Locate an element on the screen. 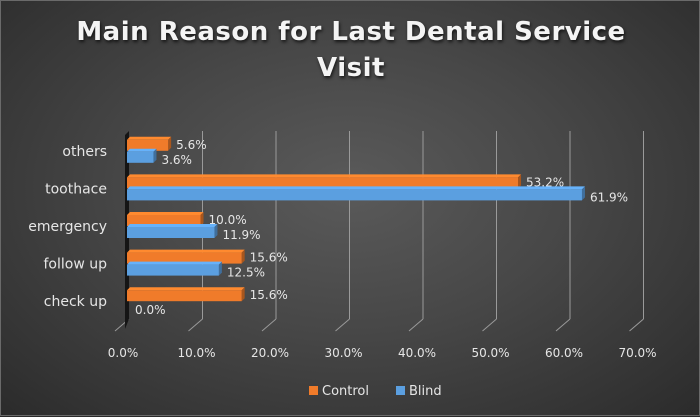  y-tick-label: others is located at coordinates (84, 152).